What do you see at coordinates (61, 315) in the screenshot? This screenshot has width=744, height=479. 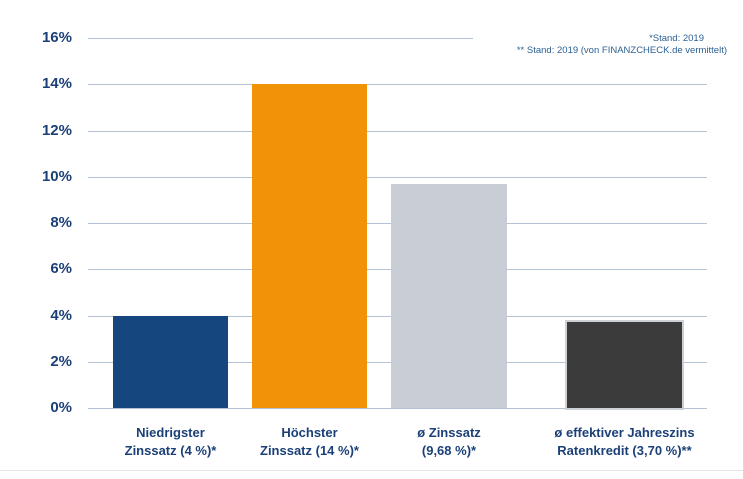 I see `y-axis-tick-4pct: 4%` at bounding box center [61, 315].